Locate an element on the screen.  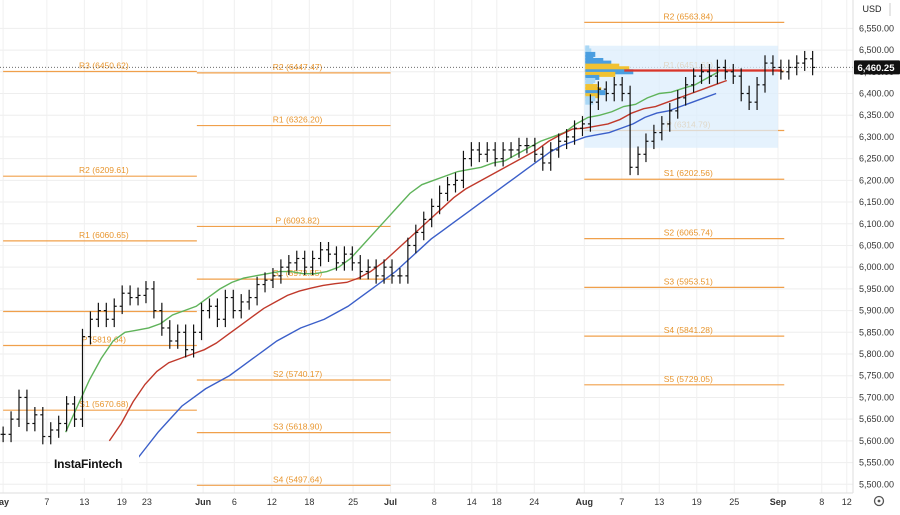
currency-label: USD is located at coordinates (872, 9).